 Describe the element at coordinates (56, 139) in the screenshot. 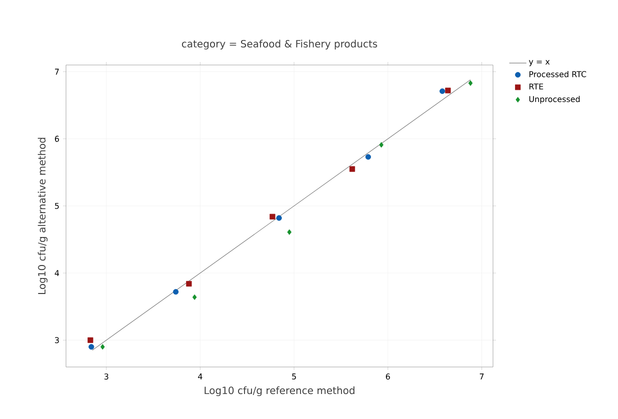

I see `y-tick-label: 6` at that location.